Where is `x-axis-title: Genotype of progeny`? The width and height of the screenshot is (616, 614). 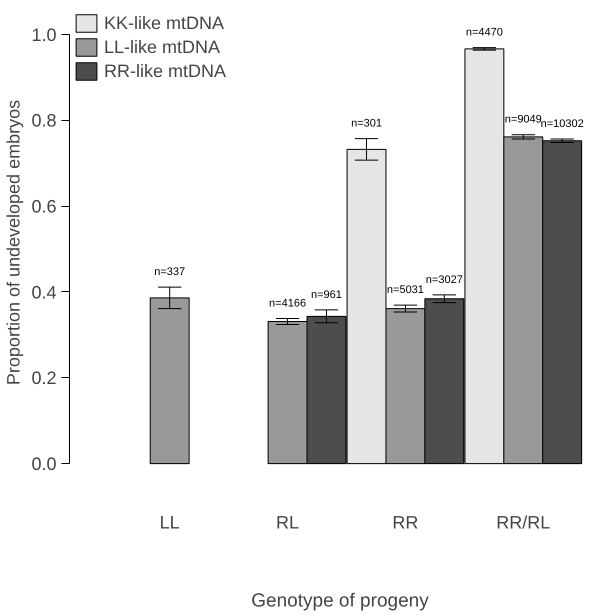
x-axis-title: Genotype of progeny is located at coordinates (340, 601).